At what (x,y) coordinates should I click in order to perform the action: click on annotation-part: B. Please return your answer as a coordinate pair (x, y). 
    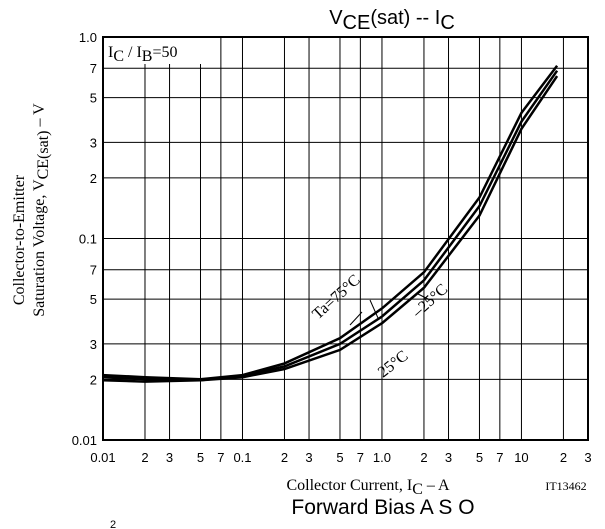
    Looking at the image, I should click on (147, 56).